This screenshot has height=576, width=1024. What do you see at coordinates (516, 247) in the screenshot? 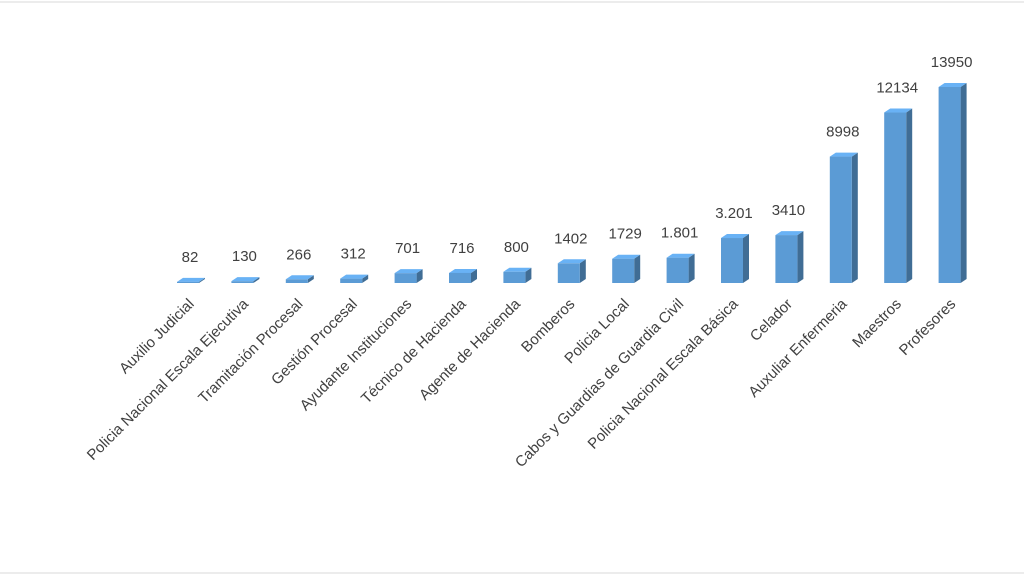
I see `data-label: 800` at bounding box center [516, 247].